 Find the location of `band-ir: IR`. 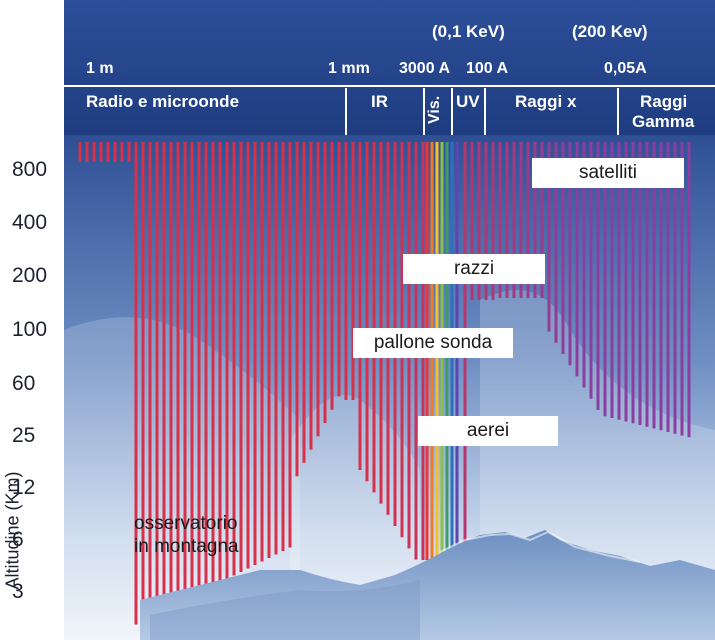

band-ir: IR is located at coordinates (379, 101).